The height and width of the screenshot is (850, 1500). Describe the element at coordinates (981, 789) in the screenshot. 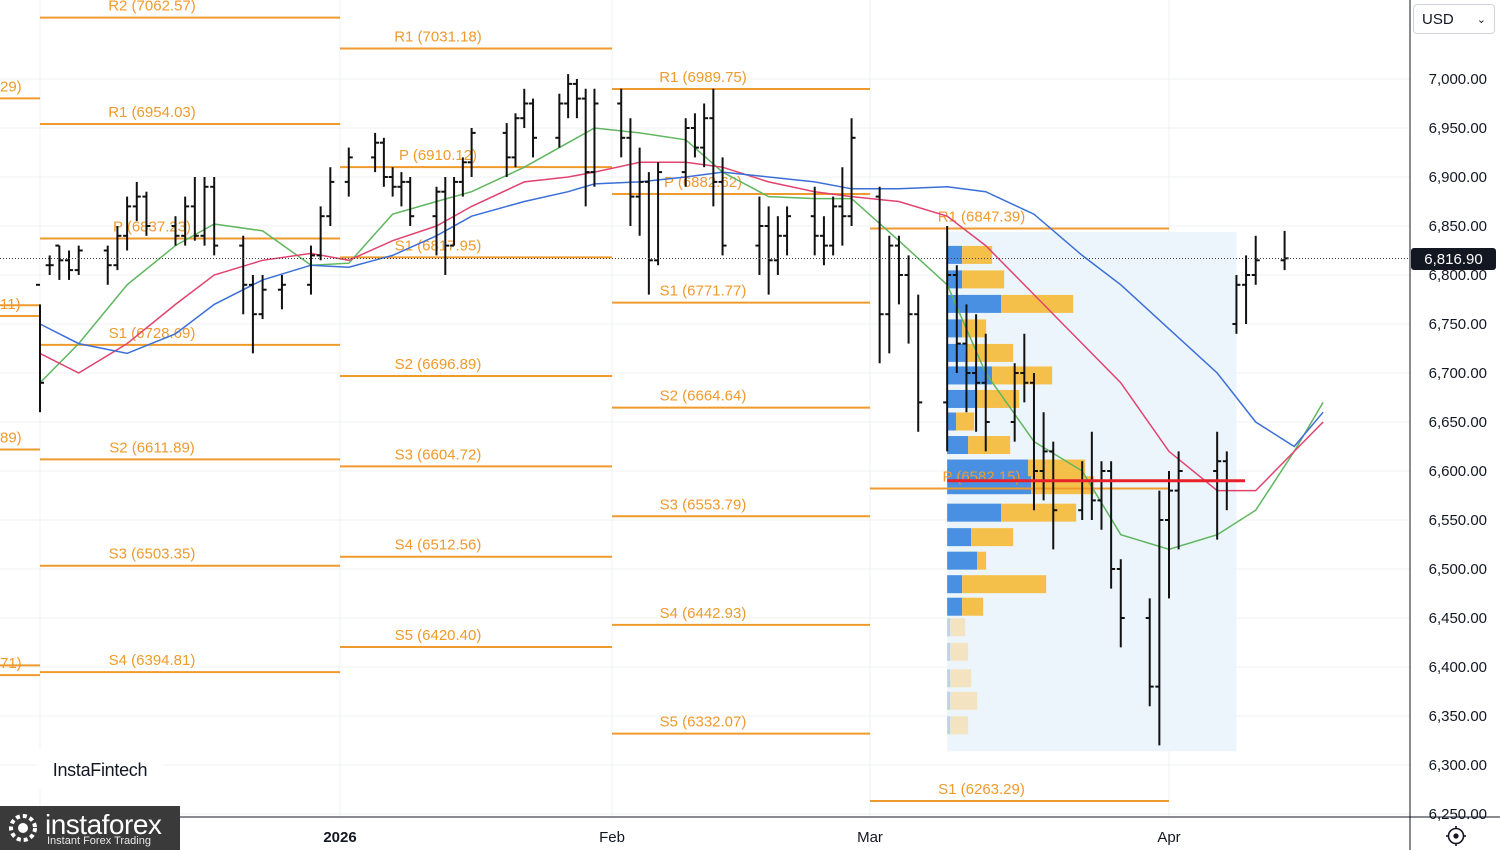

I see `pivot-label-s1: S1 (6263.29)` at that location.